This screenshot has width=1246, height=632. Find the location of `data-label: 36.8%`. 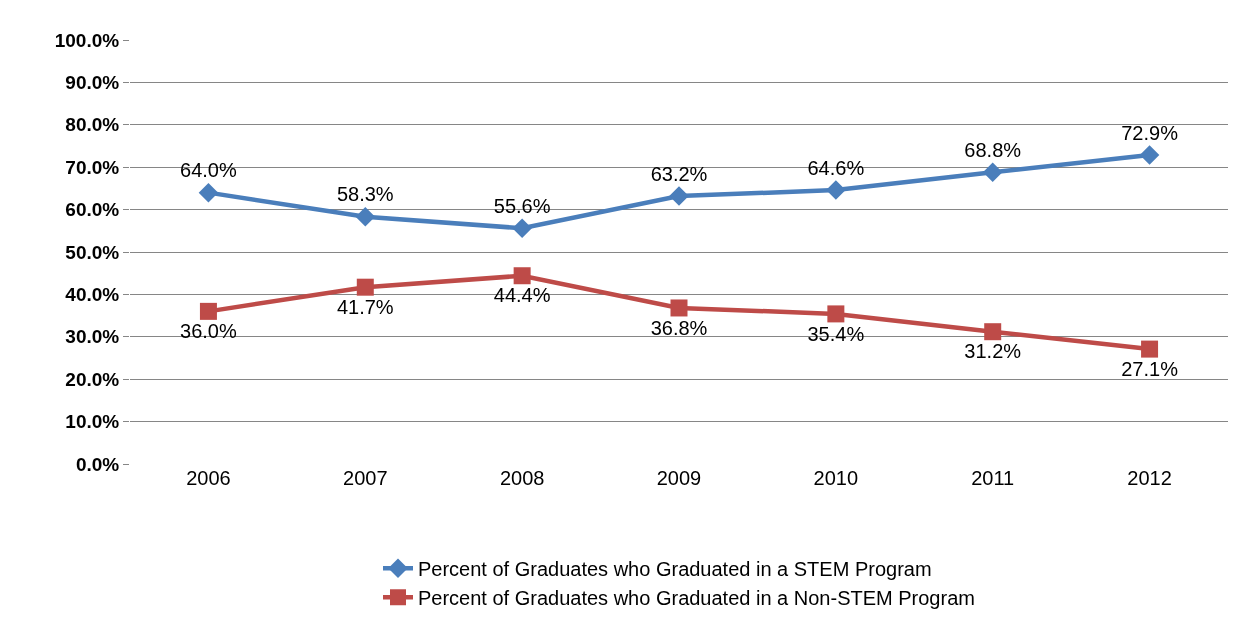

data-label: 36.8% is located at coordinates (679, 327).